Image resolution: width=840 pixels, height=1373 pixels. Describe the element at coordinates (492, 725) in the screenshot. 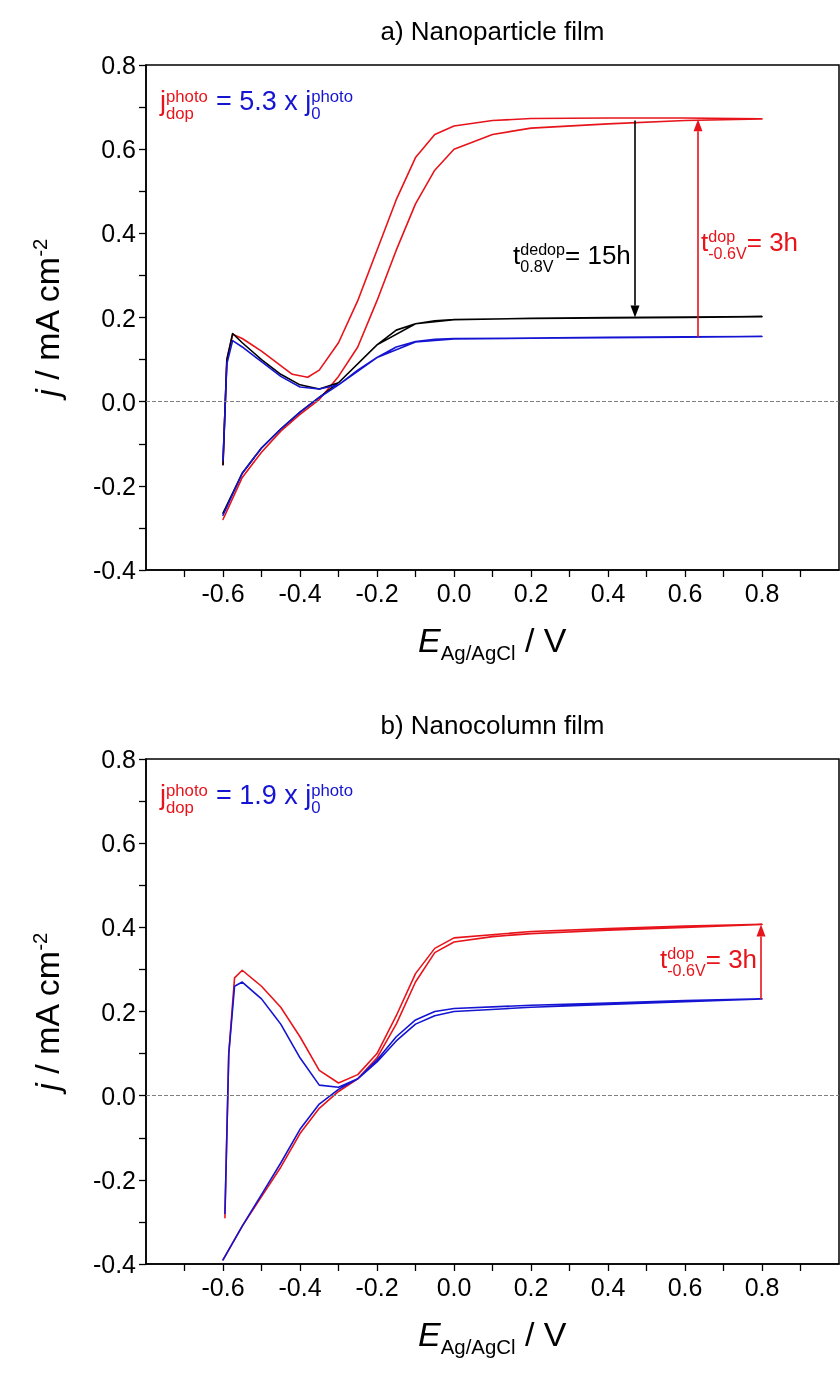

I see `chart-title: b) Nanocolumn film` at that location.